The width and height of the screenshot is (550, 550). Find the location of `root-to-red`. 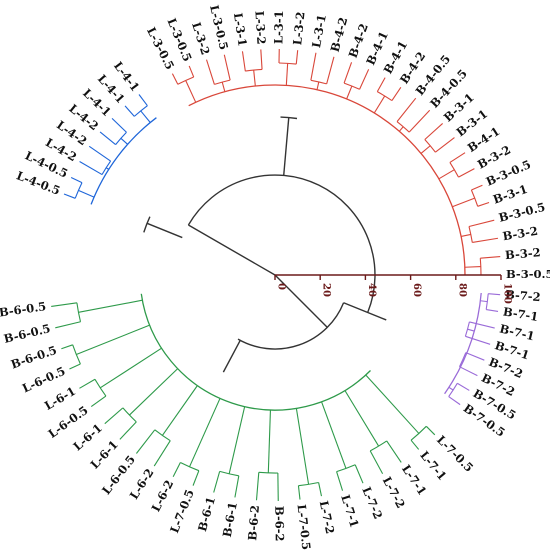

root-to-red is located at coordinates (286, 146).